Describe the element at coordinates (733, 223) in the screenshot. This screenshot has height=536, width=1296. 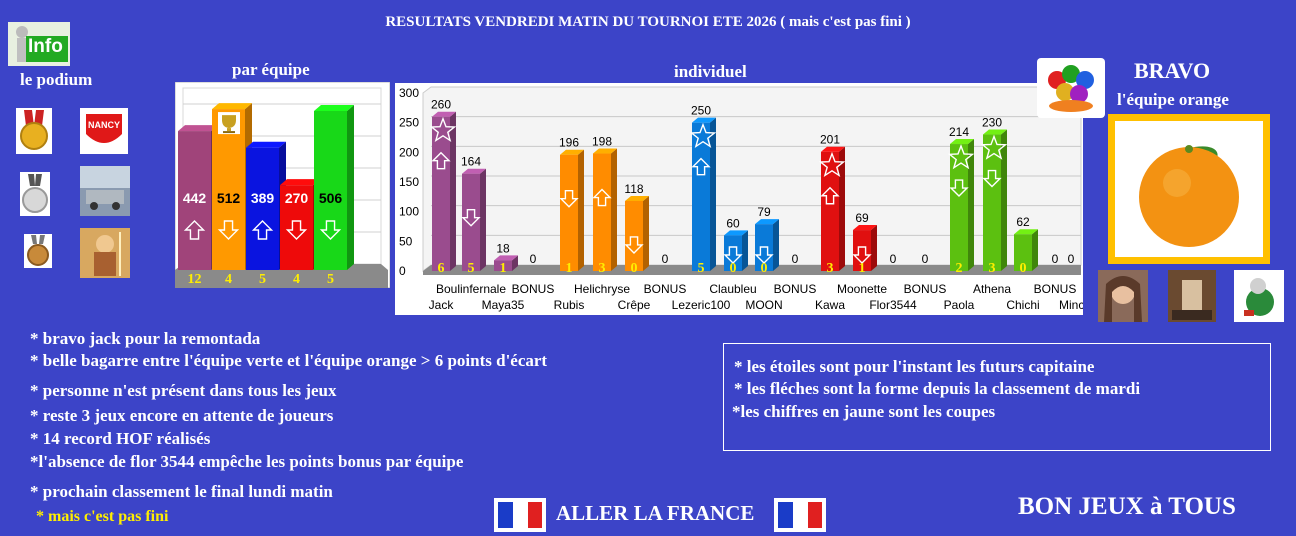
I see `individual-bar-value-label: 60` at that location.